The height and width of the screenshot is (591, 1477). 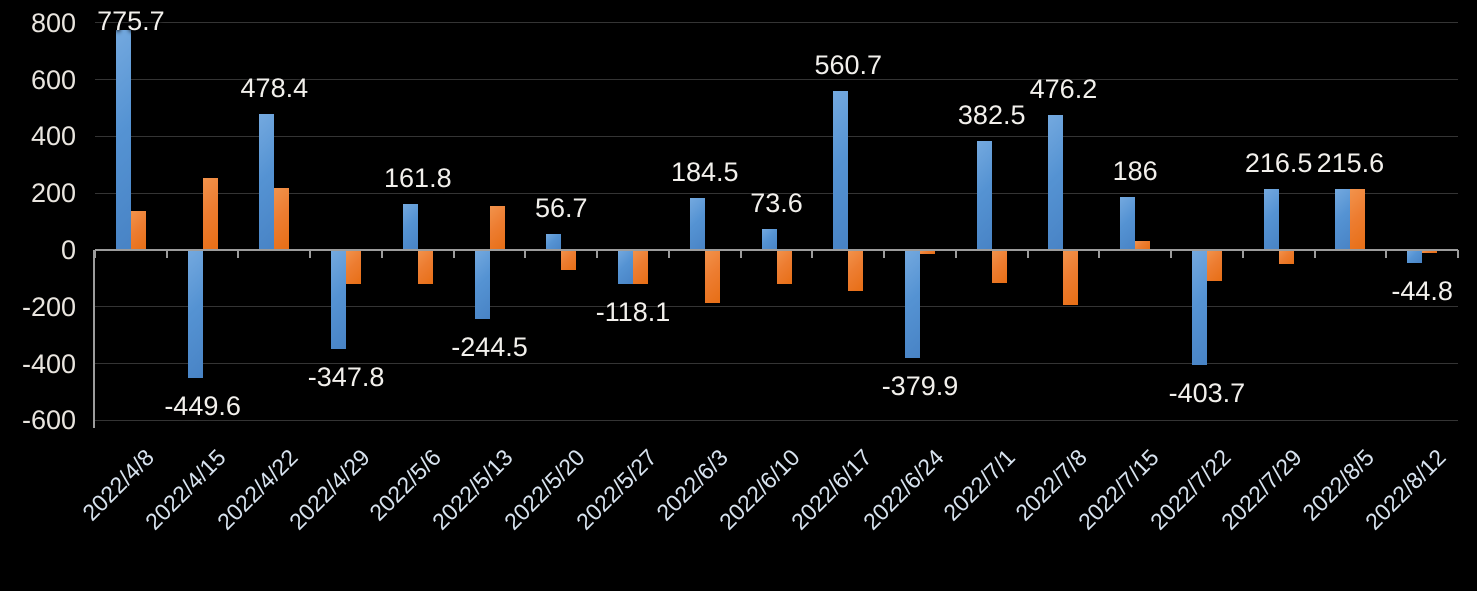 I want to click on bar-orange-2022/4/8, so click(x=138, y=230).